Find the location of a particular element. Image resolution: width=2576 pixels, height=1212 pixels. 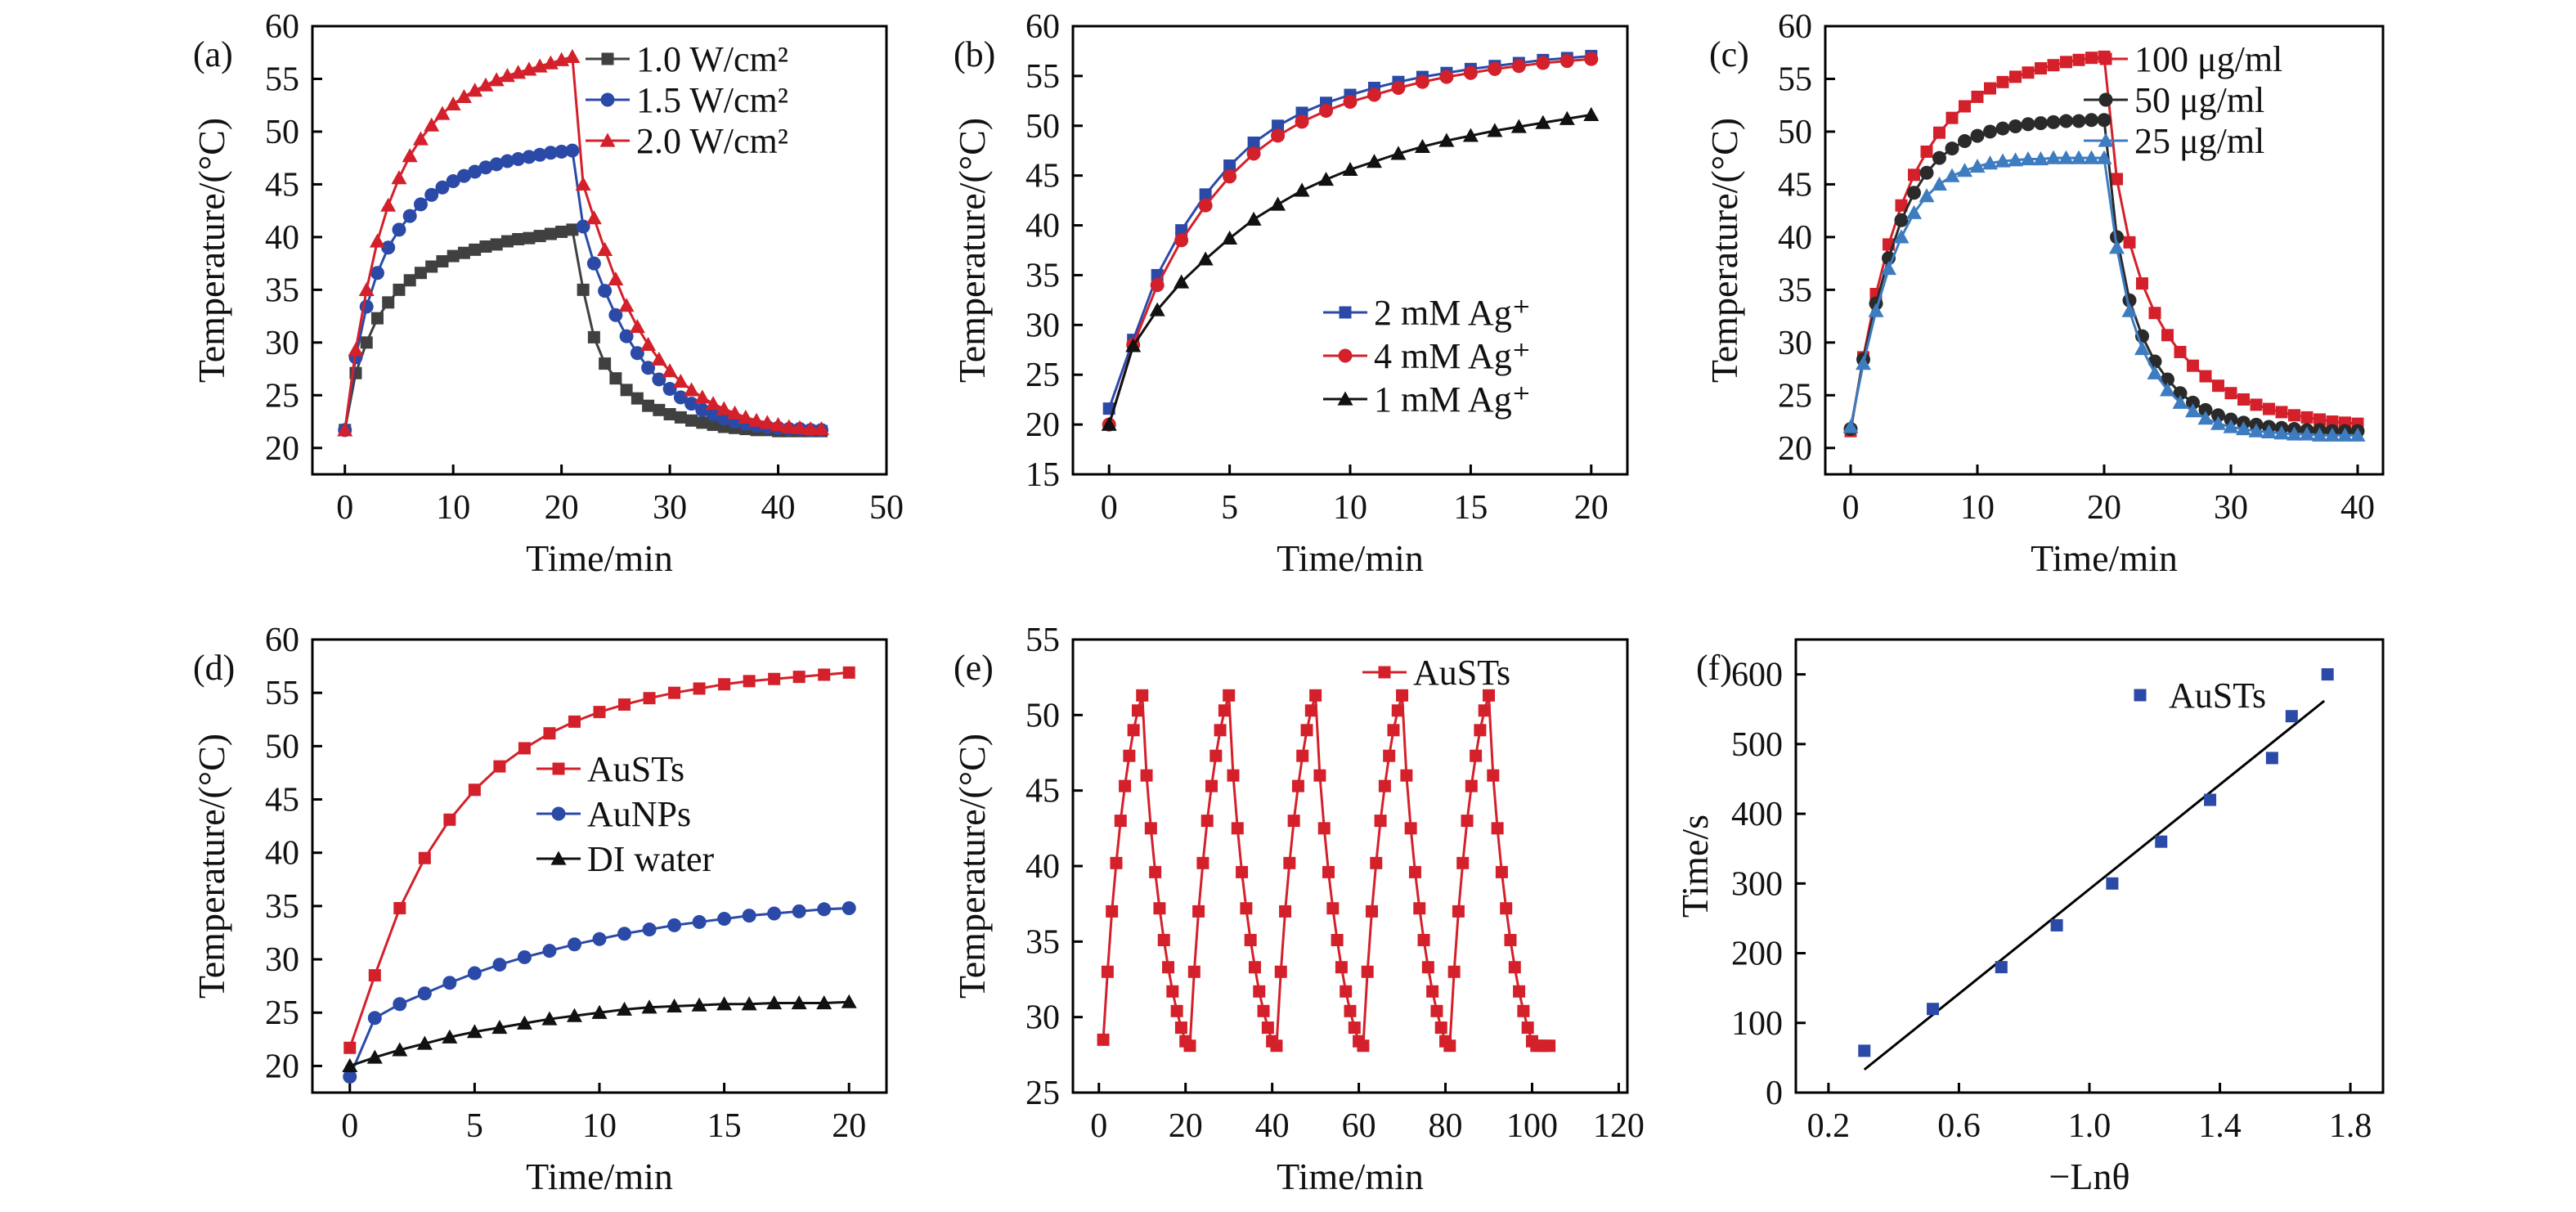

legend-label: 2.0 W/cm² is located at coordinates (712, 141).